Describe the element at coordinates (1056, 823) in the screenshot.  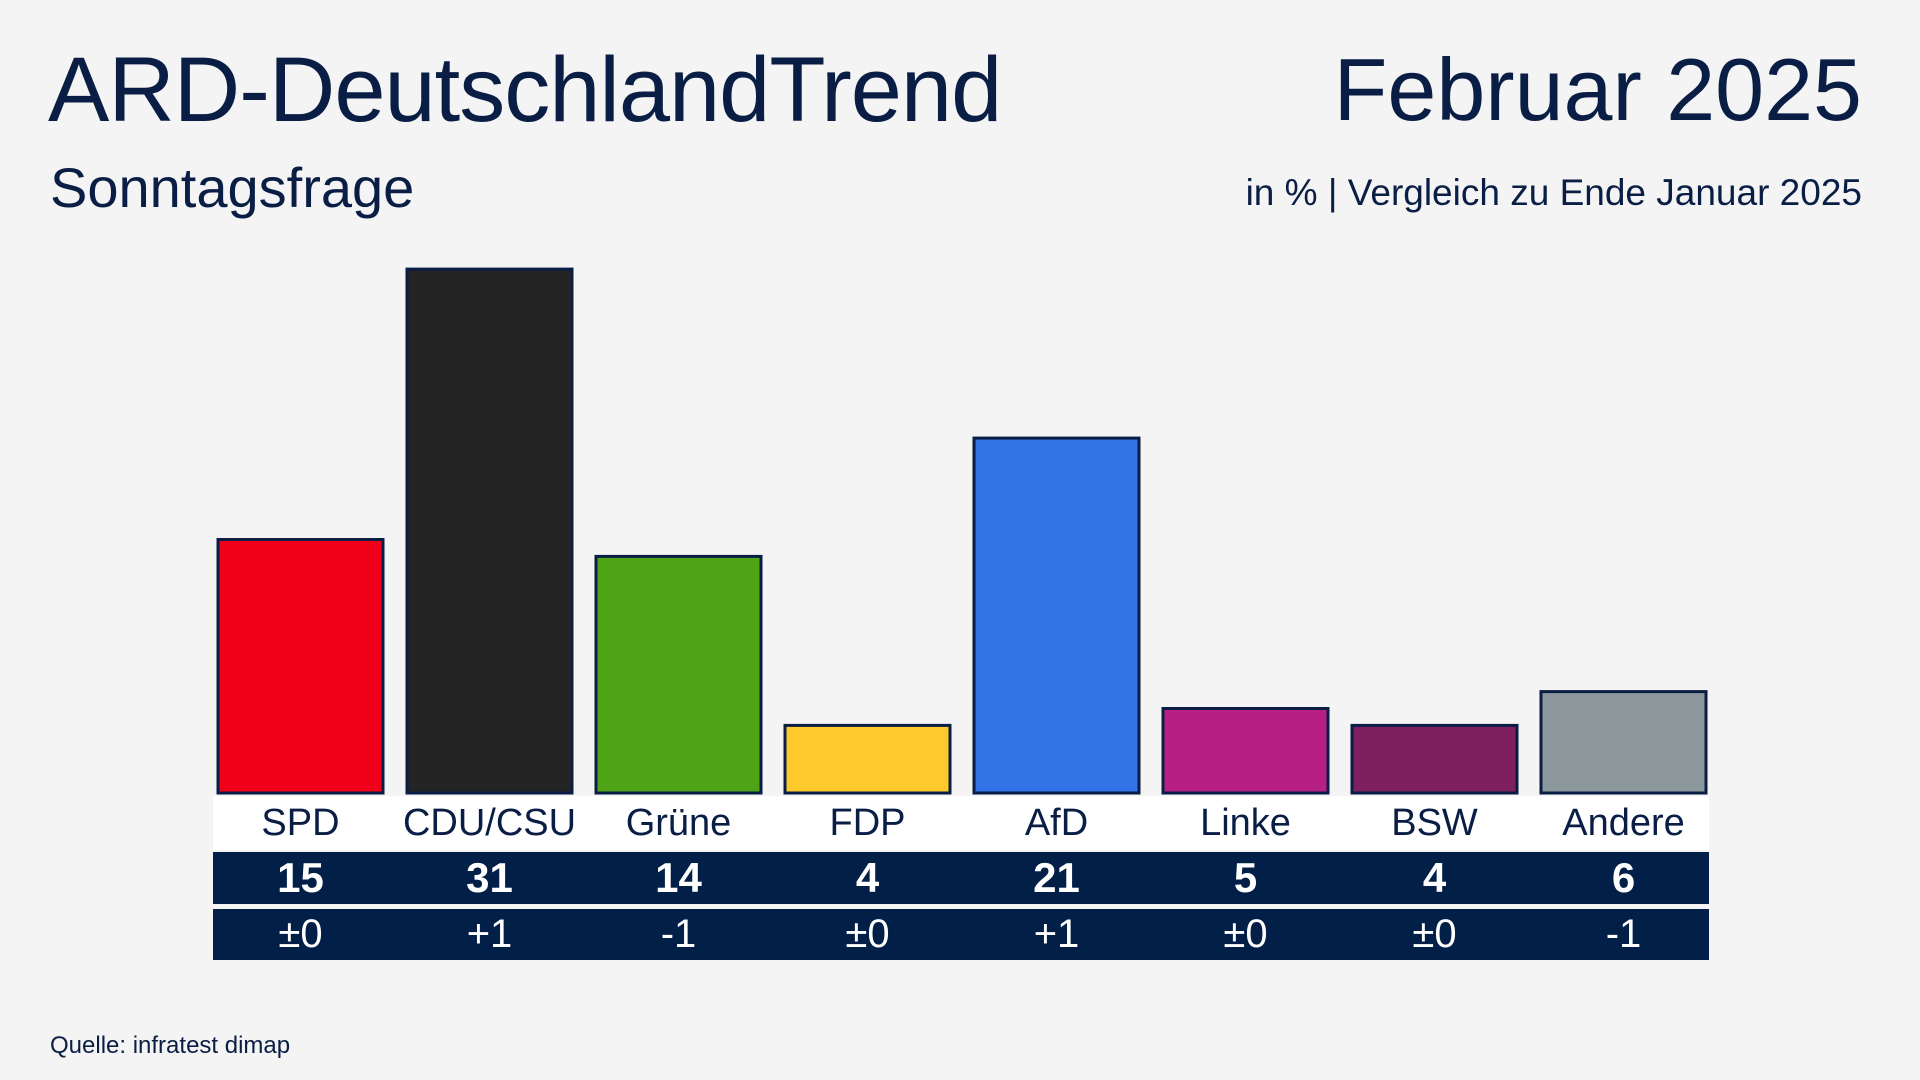
I see `party-label: AfD` at that location.